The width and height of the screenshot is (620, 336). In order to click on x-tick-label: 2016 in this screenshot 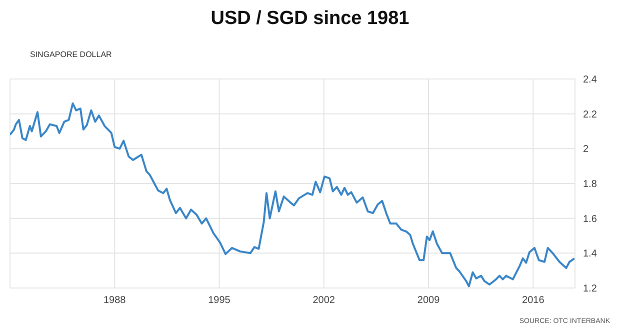, I will do `click(533, 300)`.